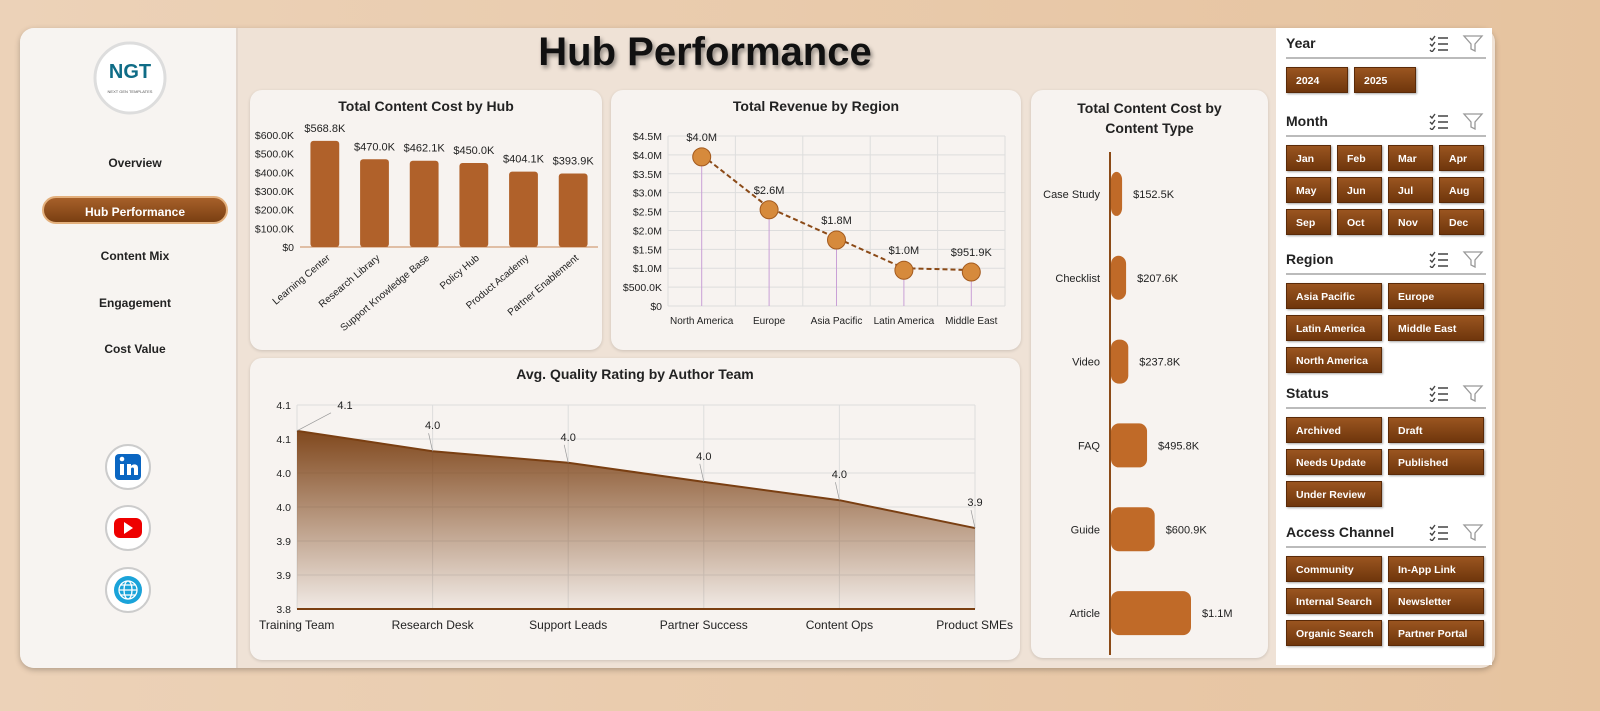 This screenshot has height=711, width=1600. I want to click on slicer-button: Partner Portal, so click(1436, 633).